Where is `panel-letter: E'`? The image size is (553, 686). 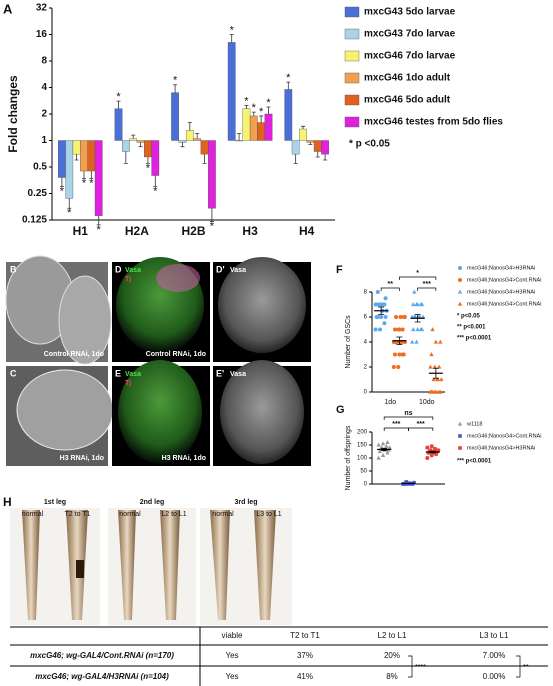
panel-letter: E' is located at coordinates (220, 373).